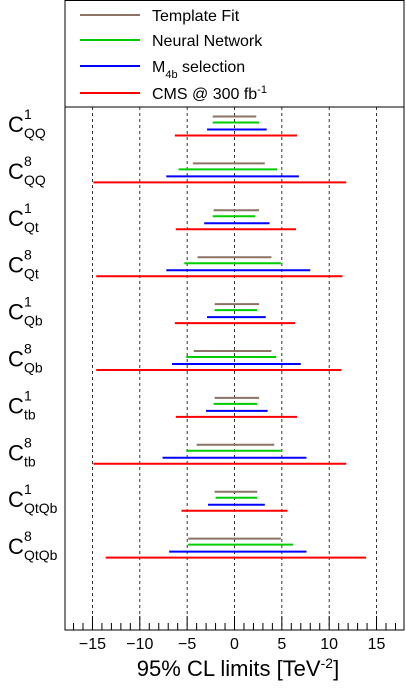  What do you see at coordinates (234, 644) in the screenshot?
I see `x-tick-label: 0` at bounding box center [234, 644].